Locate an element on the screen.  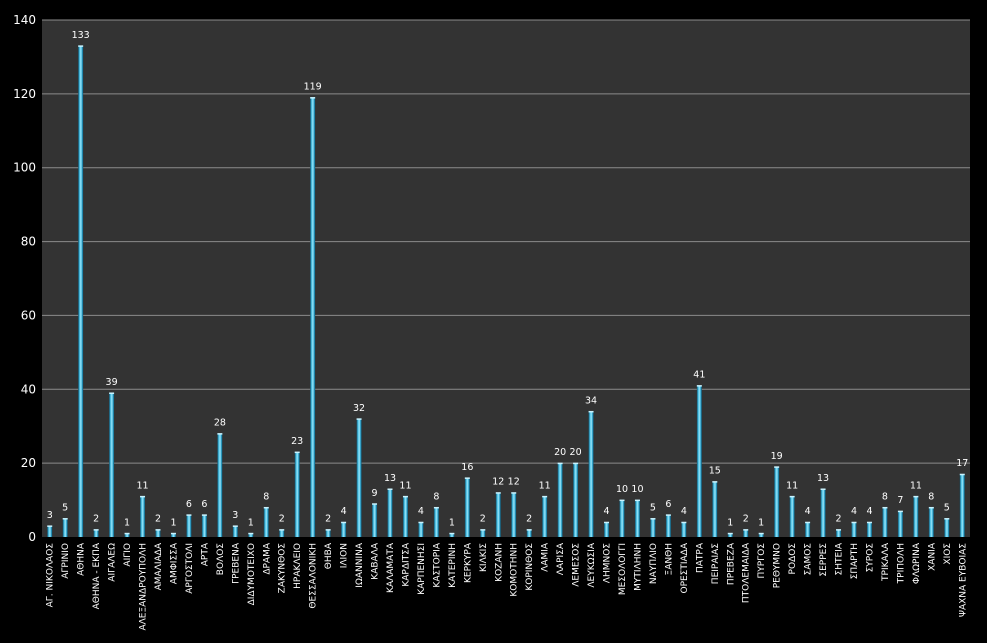
x-tick-label: ΙΩΑΝΝΙΝΑ is located at coordinates (360, 565).